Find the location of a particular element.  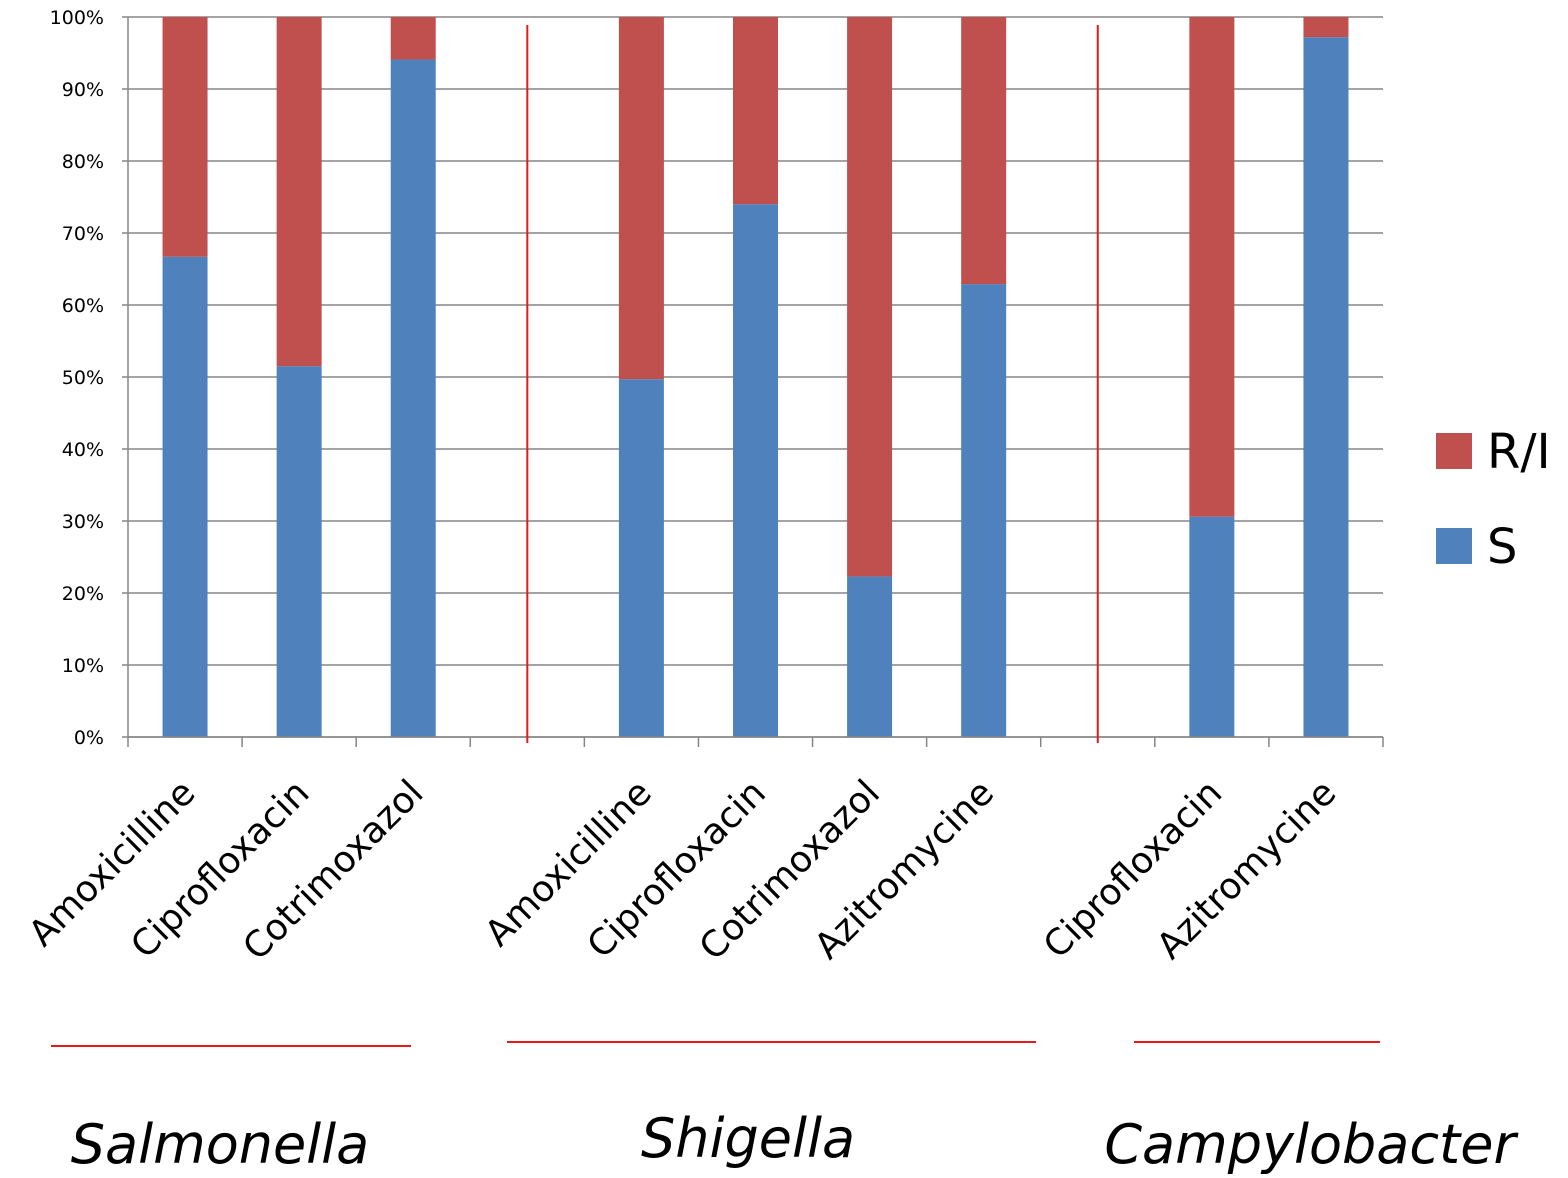

y-tick-label: 70% is located at coordinates (83, 234).